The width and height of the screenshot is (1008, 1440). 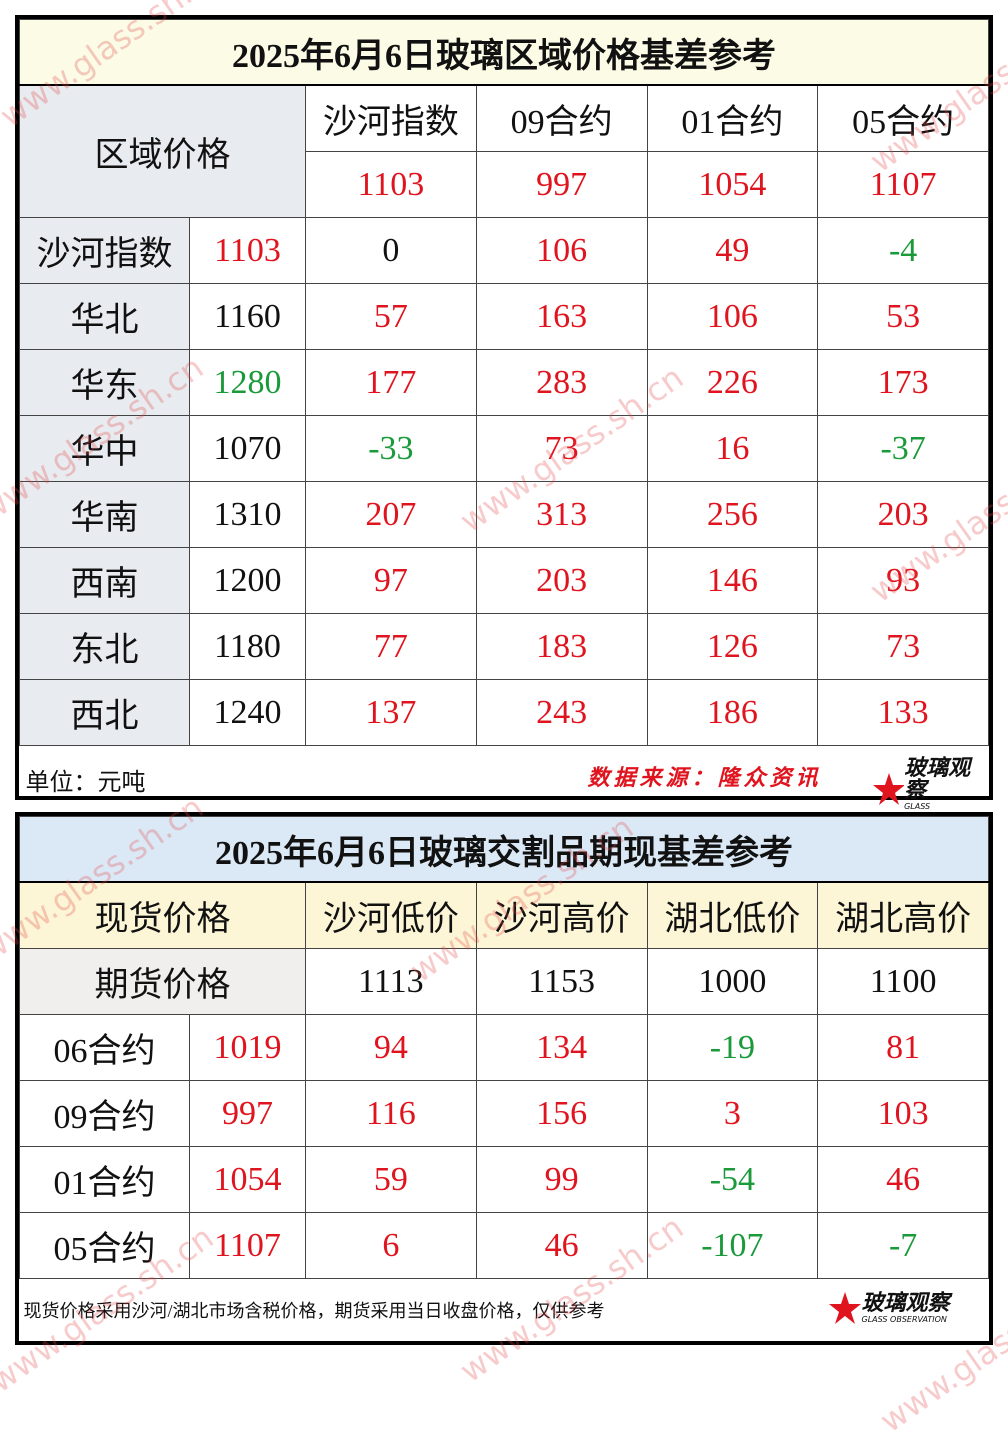 I want to click on corner-cell: 现货价格, so click(x=162, y=915).